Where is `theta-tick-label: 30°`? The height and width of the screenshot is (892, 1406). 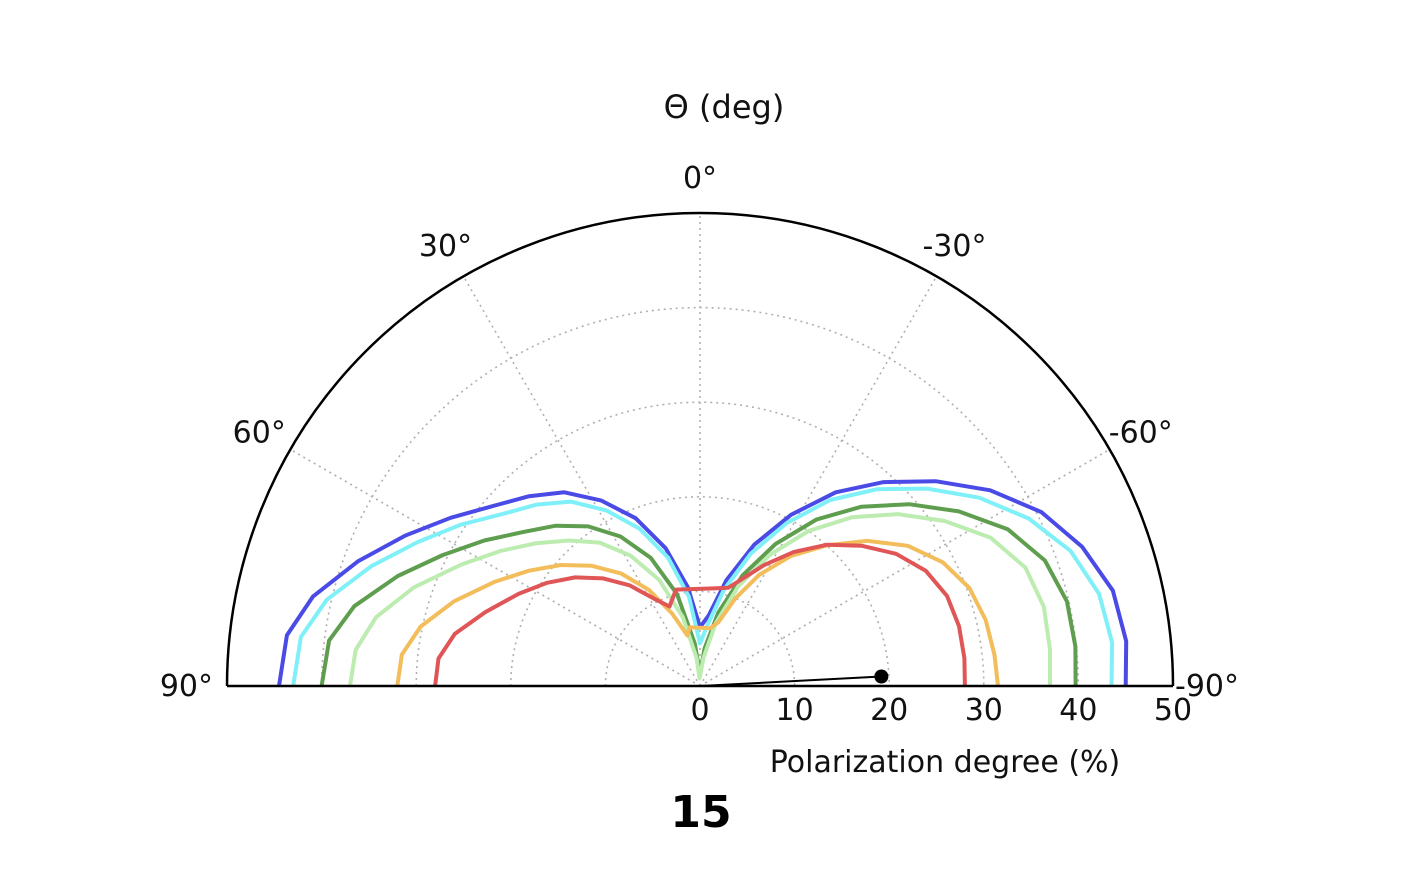 theta-tick-label: 30° is located at coordinates (445, 246).